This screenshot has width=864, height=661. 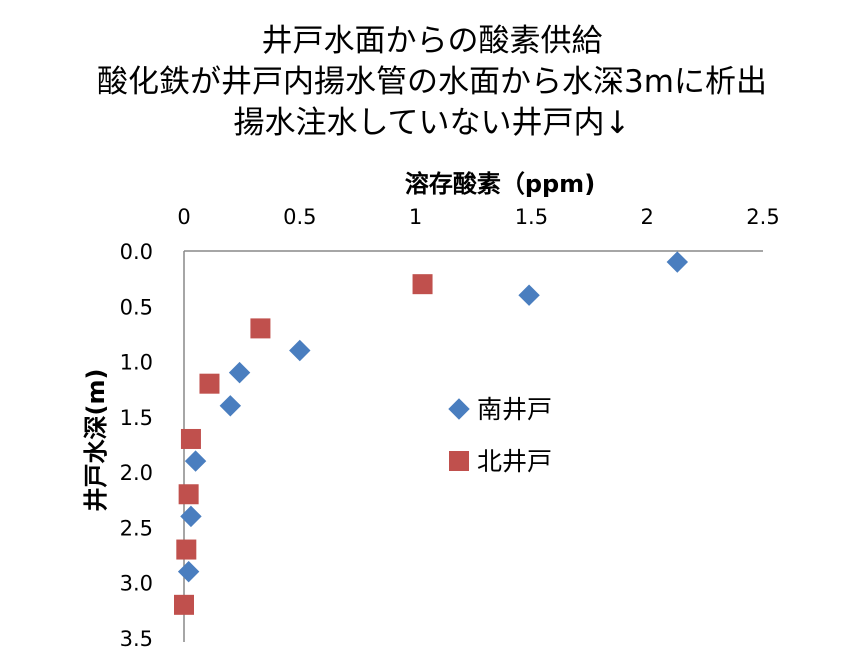 What do you see at coordinates (432, 82) in the screenshot?
I see `chart-title-line-2: 酸化鉄が井戸内揚水管の水面から水深3mに析出` at bounding box center [432, 82].